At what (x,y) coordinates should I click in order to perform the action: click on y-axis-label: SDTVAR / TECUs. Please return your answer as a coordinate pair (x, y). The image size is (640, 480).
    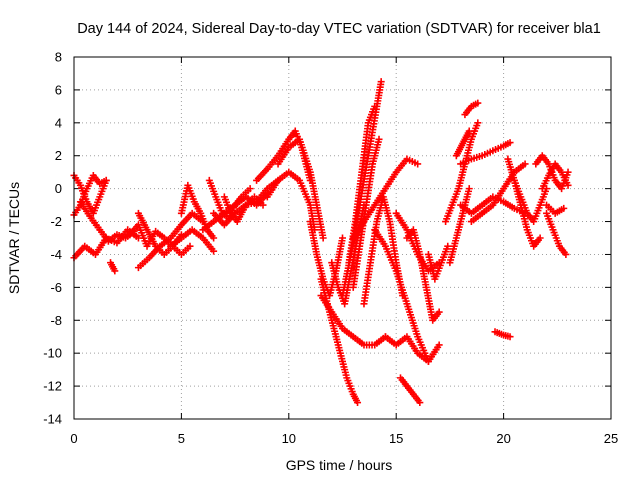
    Looking at the image, I should click on (14, 238).